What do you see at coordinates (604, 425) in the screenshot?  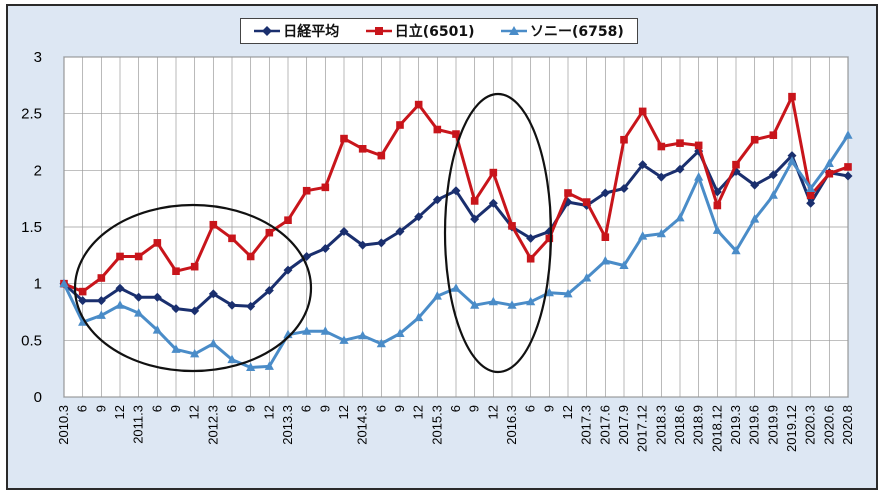 I see `x-tick-label: 2017.6` at bounding box center [604, 425].